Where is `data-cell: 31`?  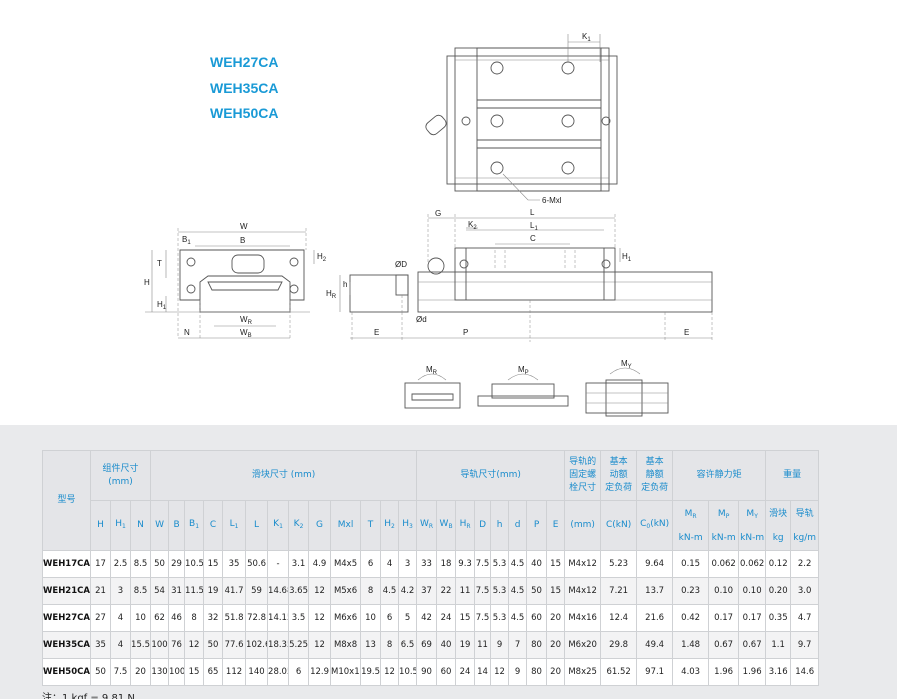
data-cell: 31 is located at coordinates (177, 591).